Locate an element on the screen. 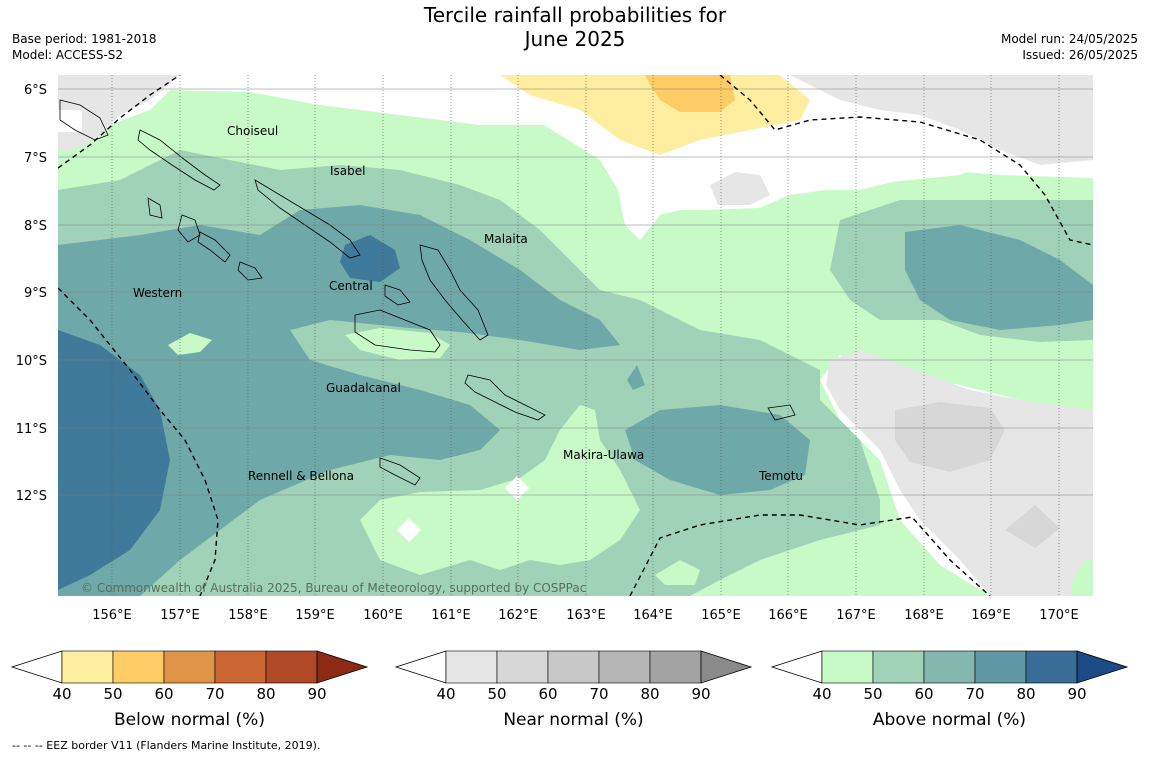 The image size is (1150, 758). lon-label: 157°E is located at coordinates (180, 615).